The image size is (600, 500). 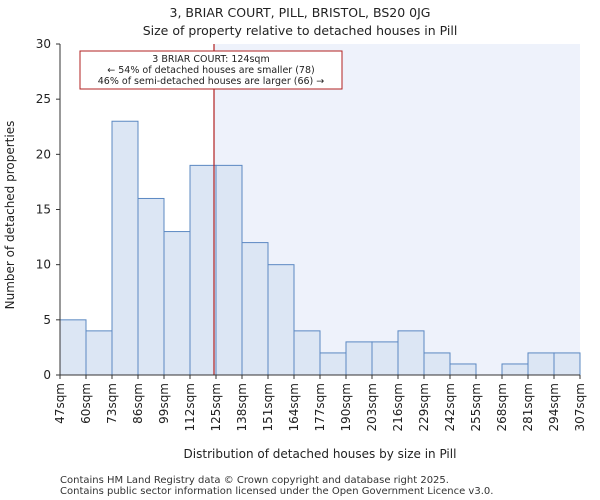 I want to click on x-tick-label: 138sqm, so click(x=242, y=407).